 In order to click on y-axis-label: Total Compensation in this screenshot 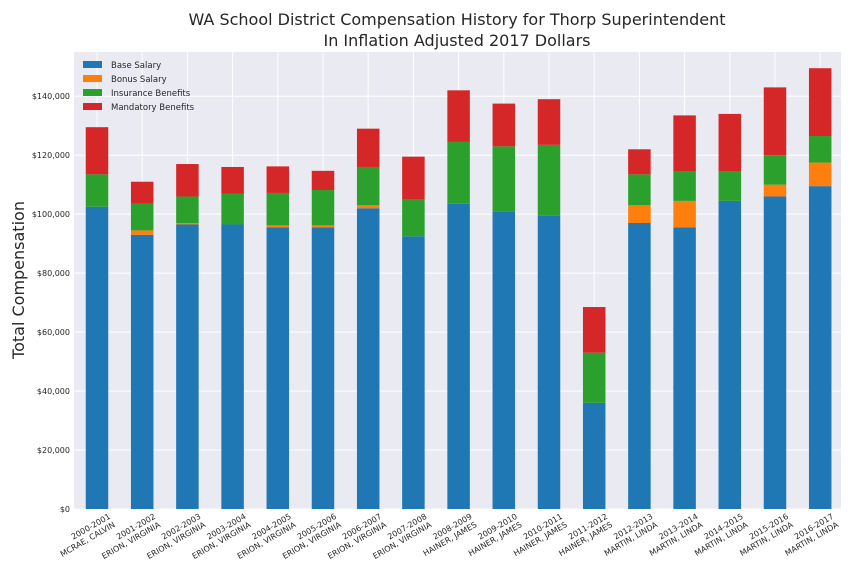, I will do `click(18, 280)`.